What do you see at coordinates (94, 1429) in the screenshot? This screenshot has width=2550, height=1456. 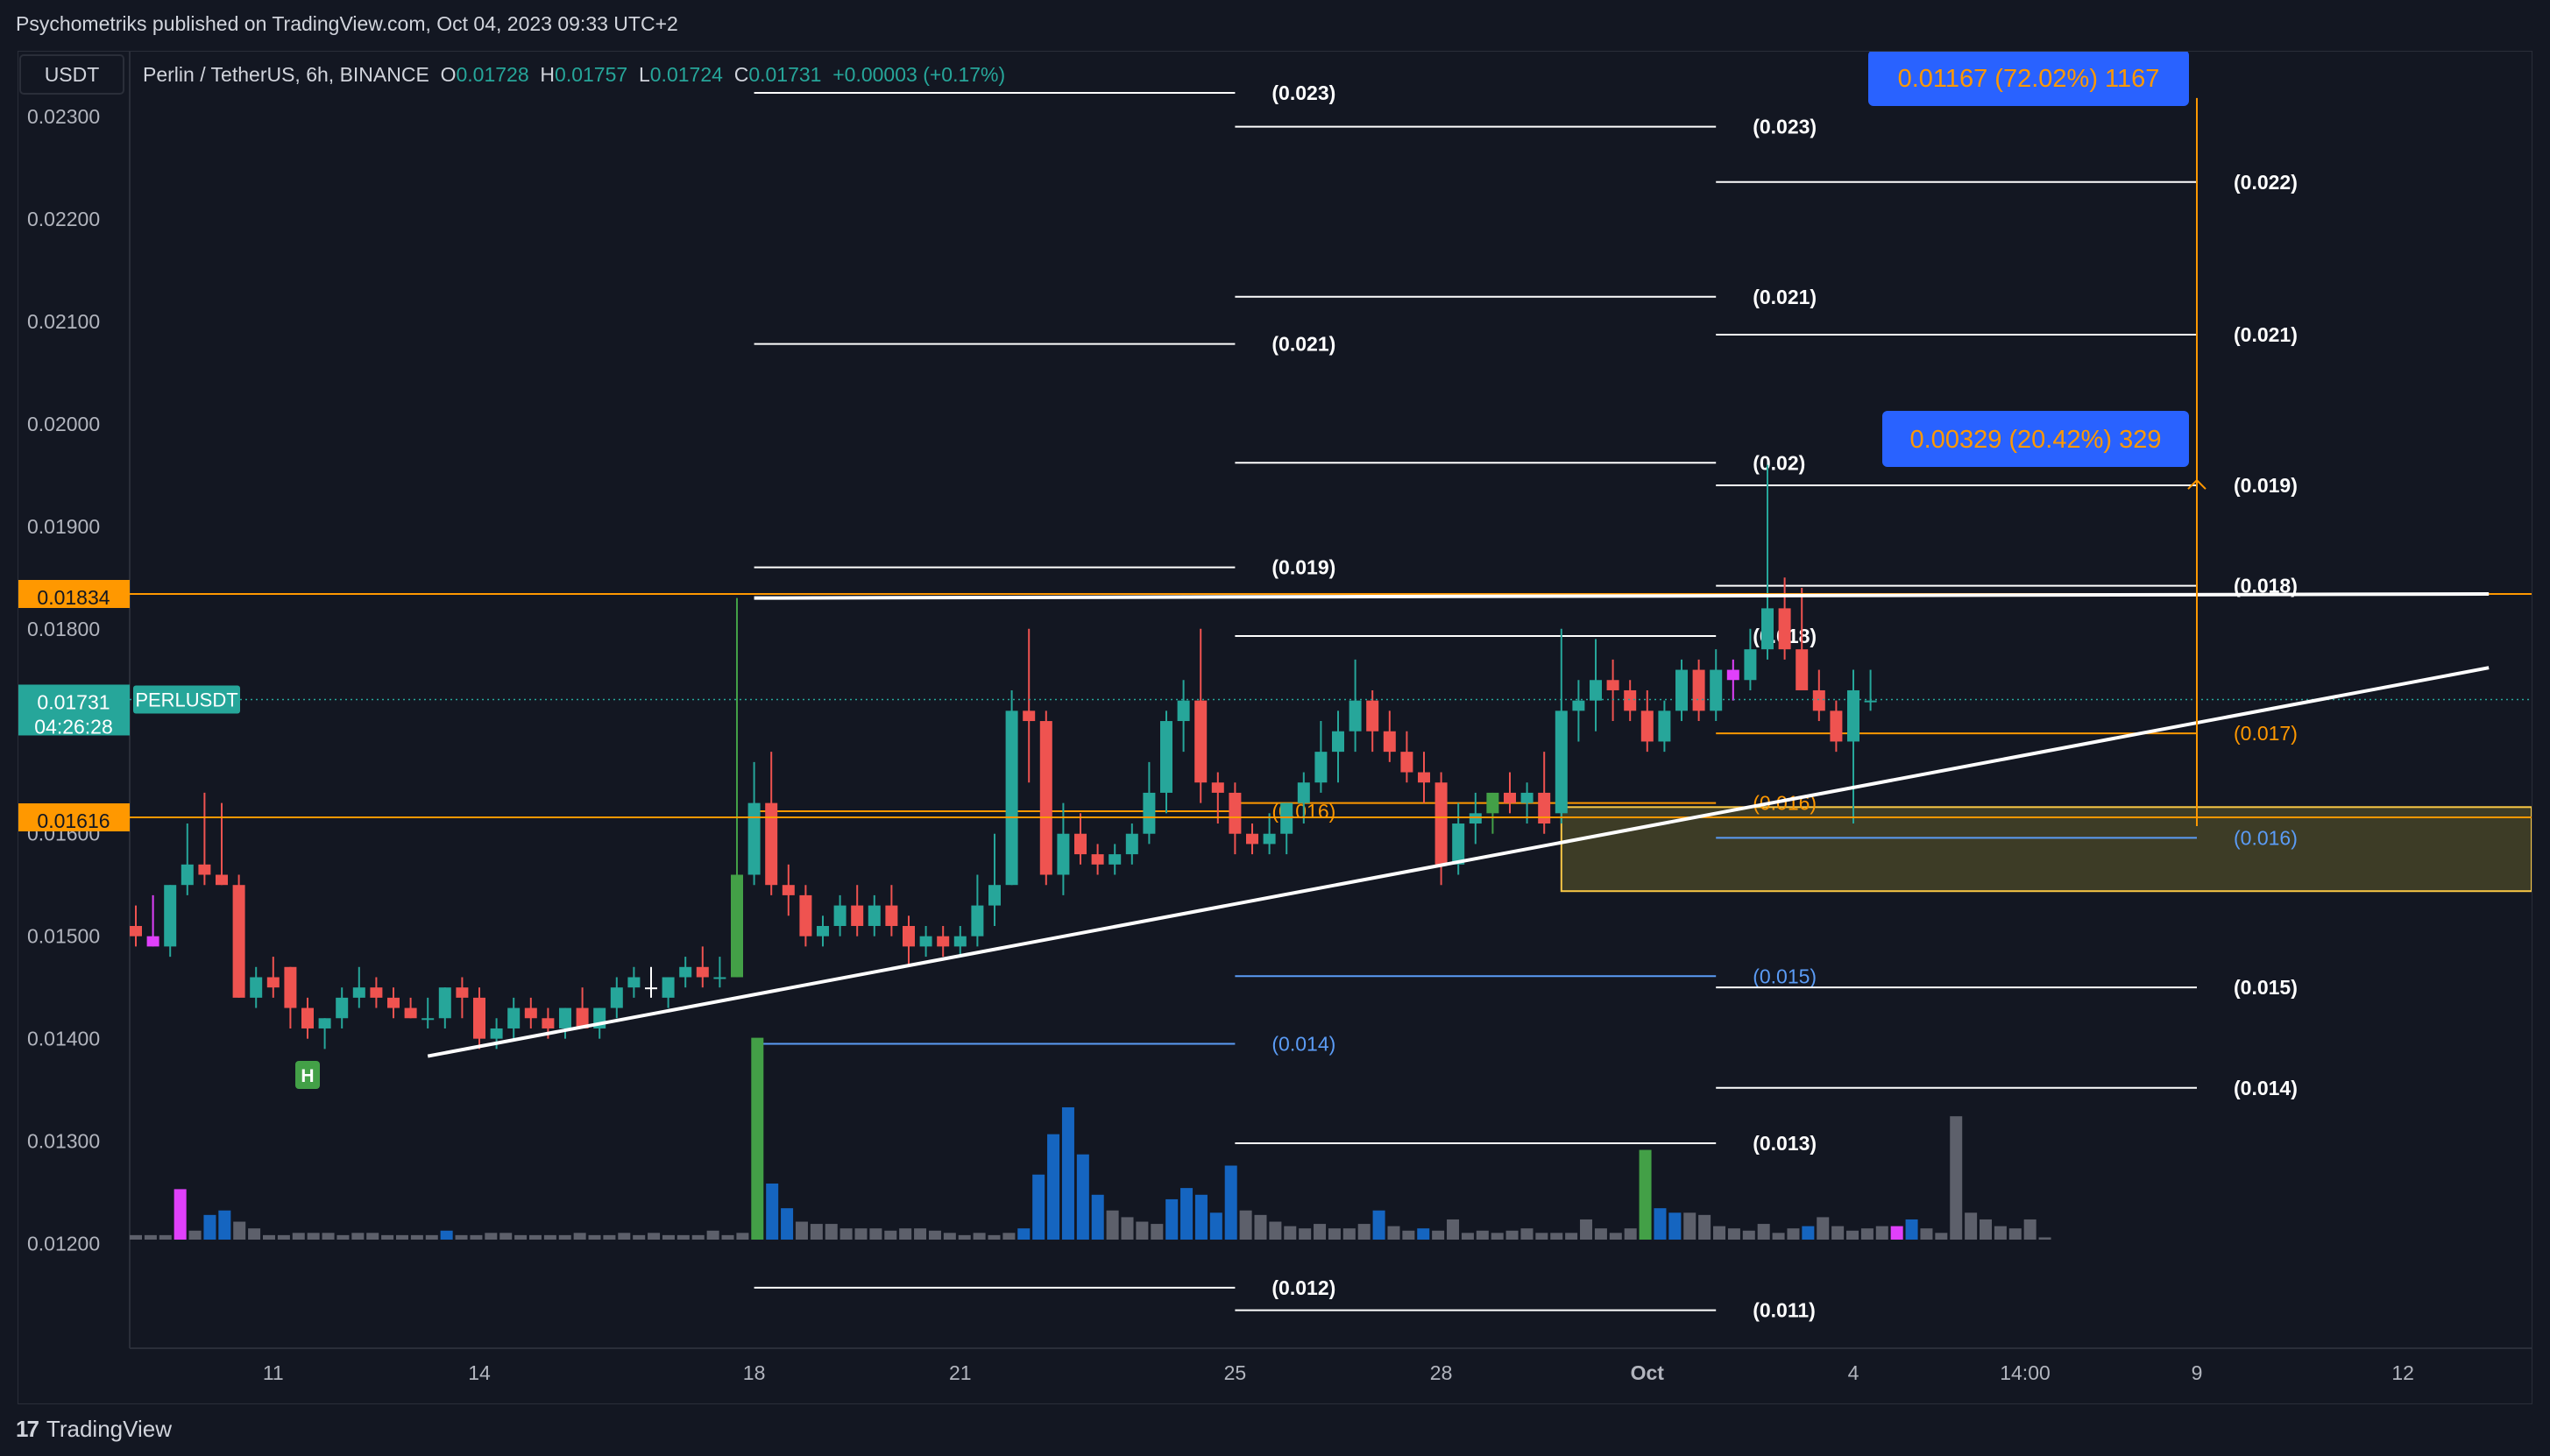 I see `tradingview-logo: 17 TradingView` at bounding box center [94, 1429].